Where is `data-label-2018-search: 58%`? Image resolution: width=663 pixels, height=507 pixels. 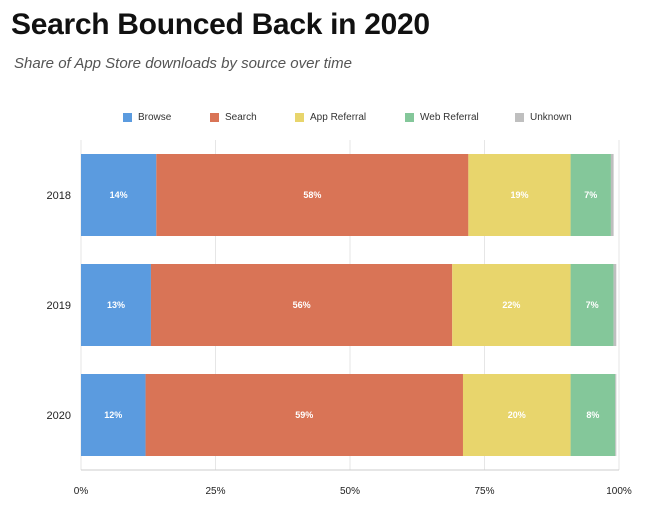 data-label-2018-search: 58% is located at coordinates (312, 195).